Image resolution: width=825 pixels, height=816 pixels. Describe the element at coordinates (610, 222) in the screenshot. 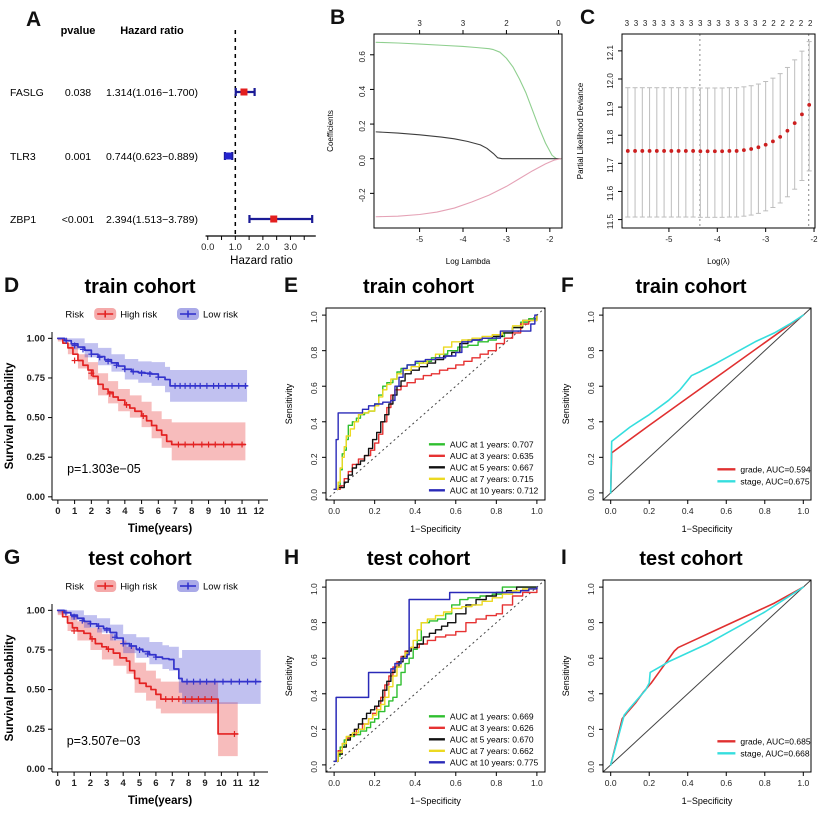

I see `svg-text: 11.5` at that location.